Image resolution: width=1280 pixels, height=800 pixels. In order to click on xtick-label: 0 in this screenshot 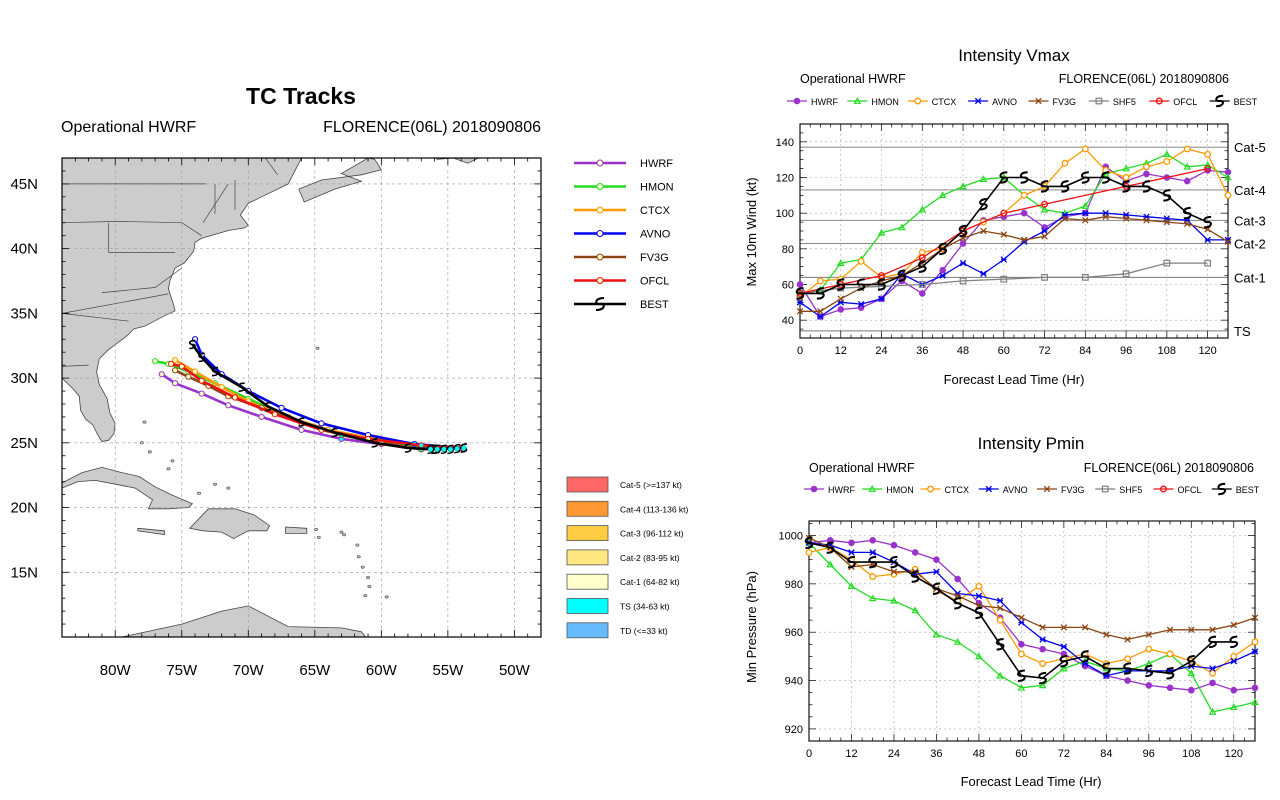, I will do `click(809, 754)`.